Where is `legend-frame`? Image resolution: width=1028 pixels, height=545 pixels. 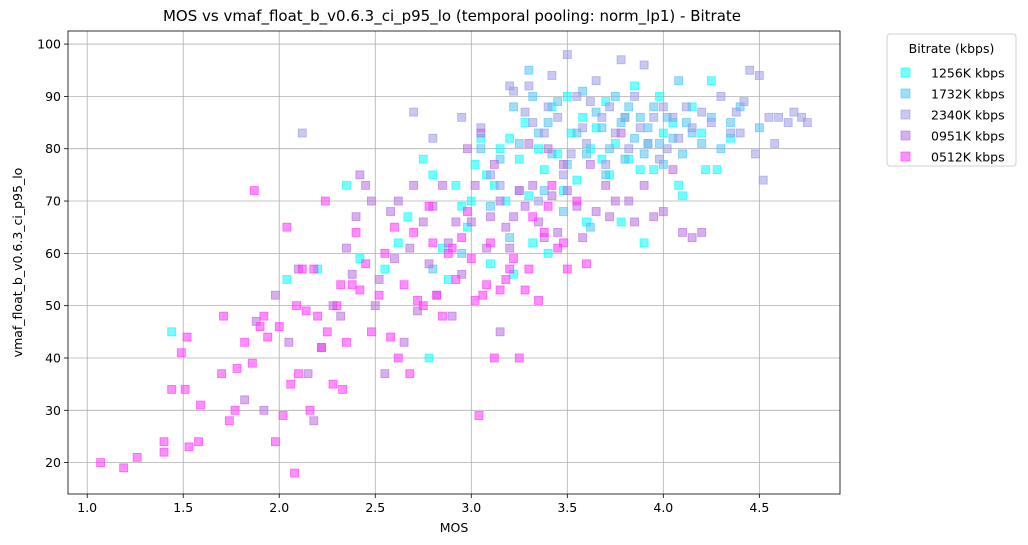 legend-frame is located at coordinates (951, 100).